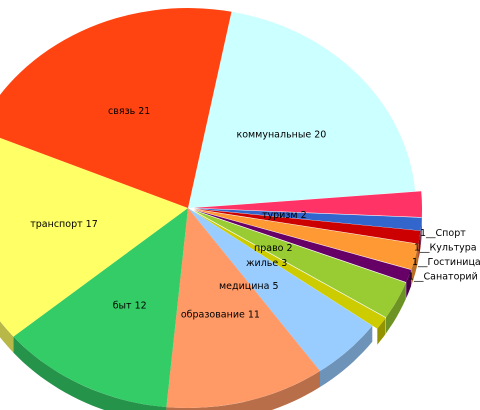 Image resolution: width=480 pixels, height=410 pixels. What do you see at coordinates (381, 331) in the screenshot?
I see `pie-side-sanatoriy` at bounding box center [381, 331].